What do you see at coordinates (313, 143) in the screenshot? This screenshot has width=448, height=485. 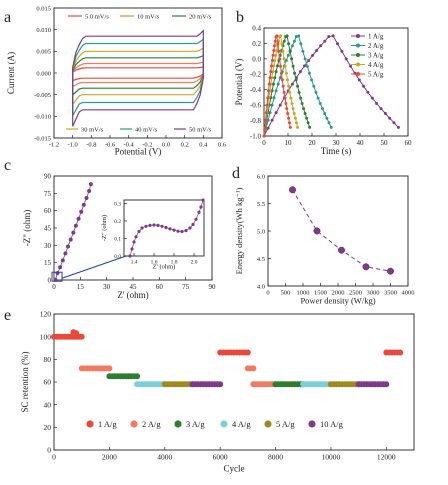 I see `gcd-x-tick-label: 20` at bounding box center [313, 143].